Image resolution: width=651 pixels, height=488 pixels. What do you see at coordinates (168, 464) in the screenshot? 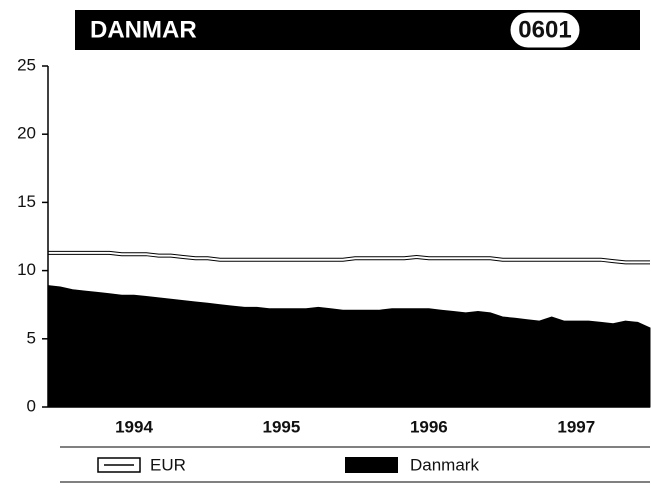
I see `legend-label: EUR` at bounding box center [168, 464].